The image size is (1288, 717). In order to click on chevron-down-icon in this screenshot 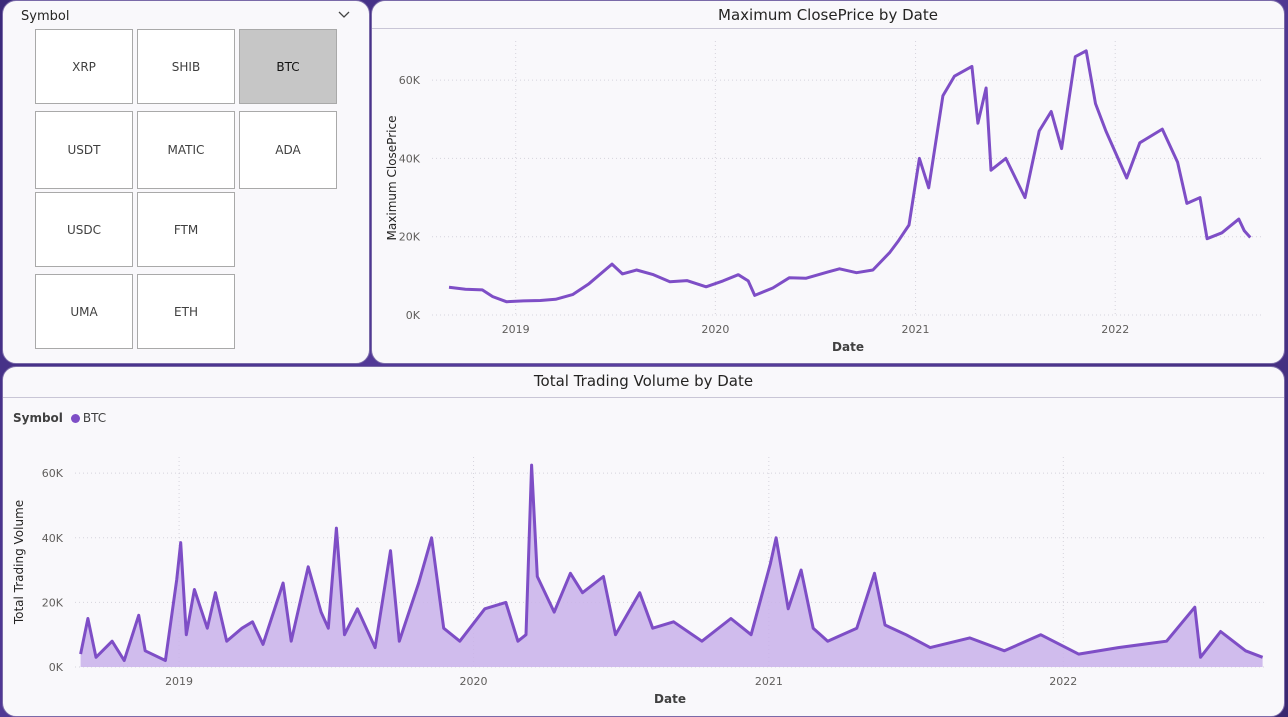, I will do `click(344, 14)`.